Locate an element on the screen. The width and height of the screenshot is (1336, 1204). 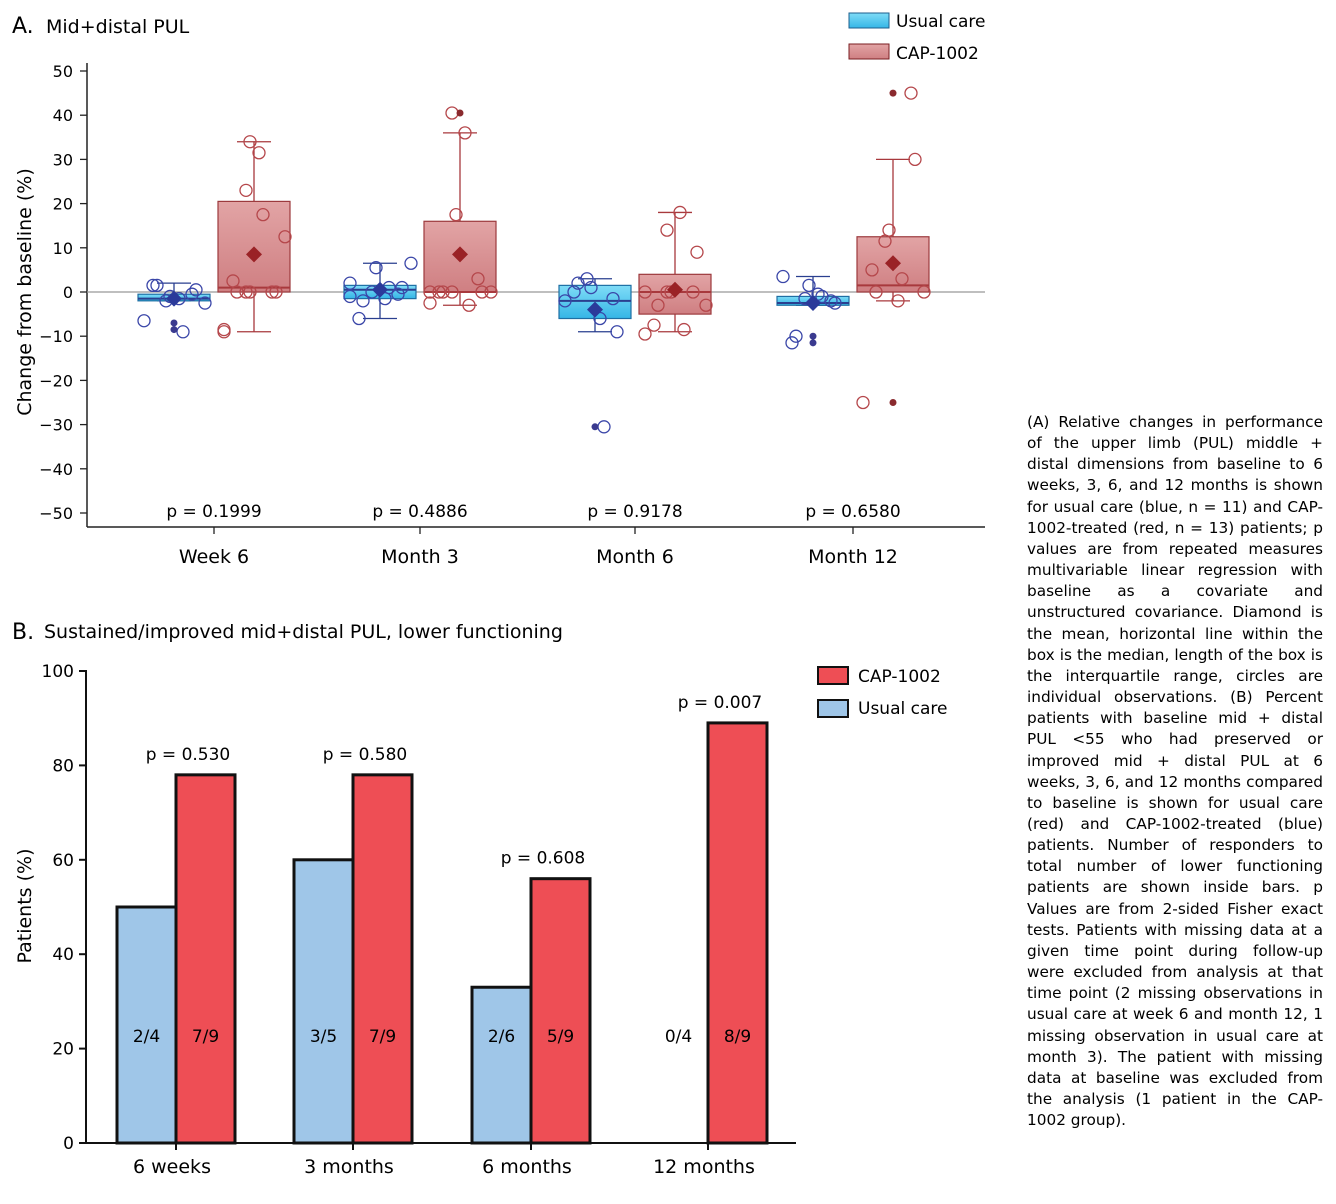
panel-a-y-tick-label: 30 is located at coordinates (63, 159).